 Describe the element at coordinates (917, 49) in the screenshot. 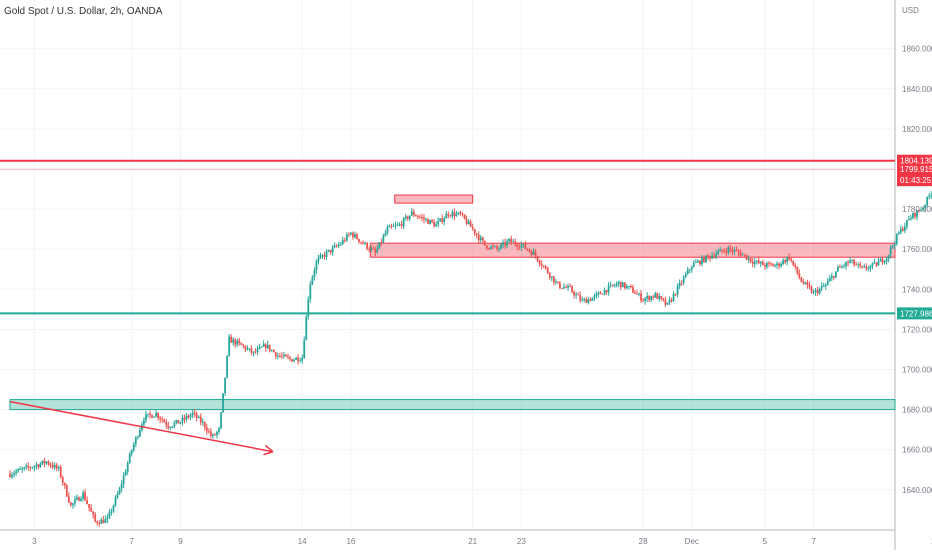

I see `price-tick-label: 1860.000` at that location.